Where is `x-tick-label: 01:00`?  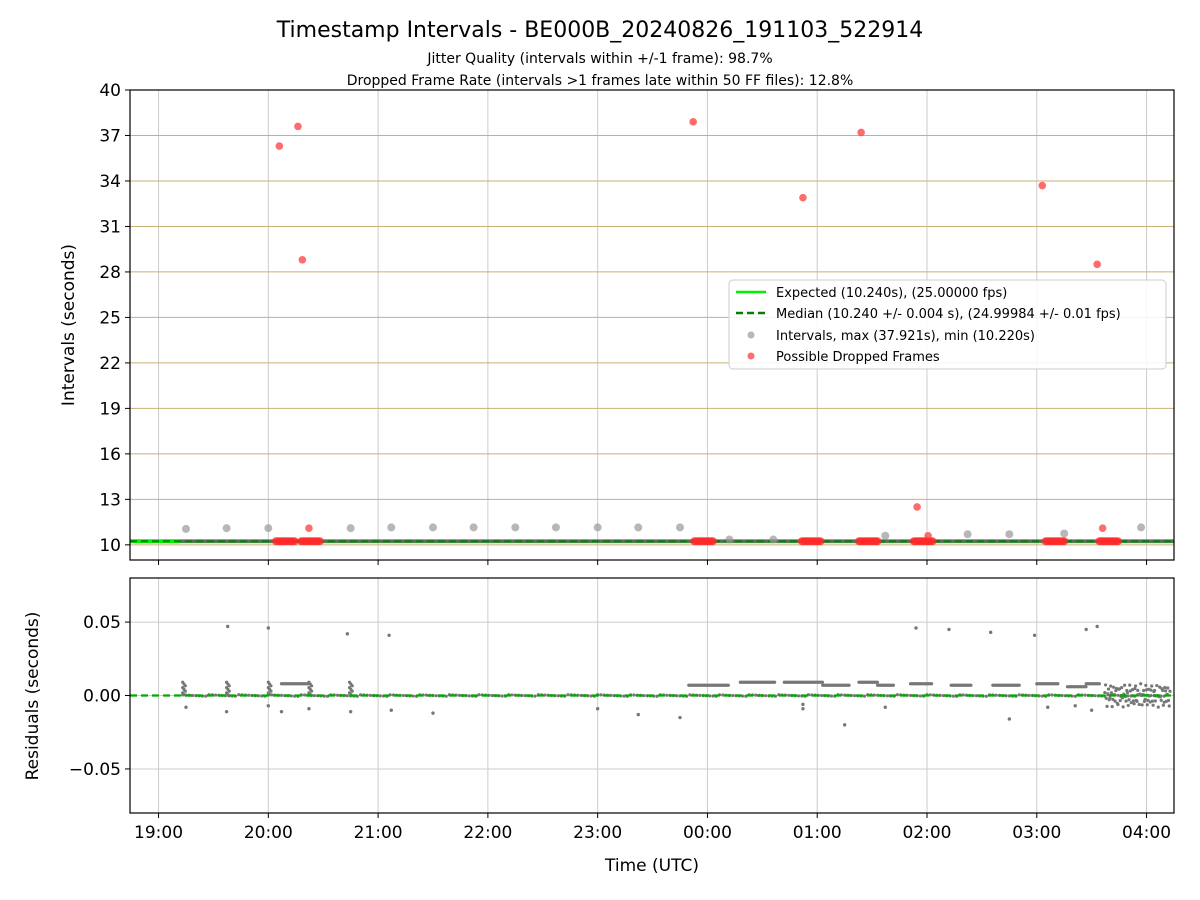 x-tick-label: 01:00 is located at coordinates (817, 833).